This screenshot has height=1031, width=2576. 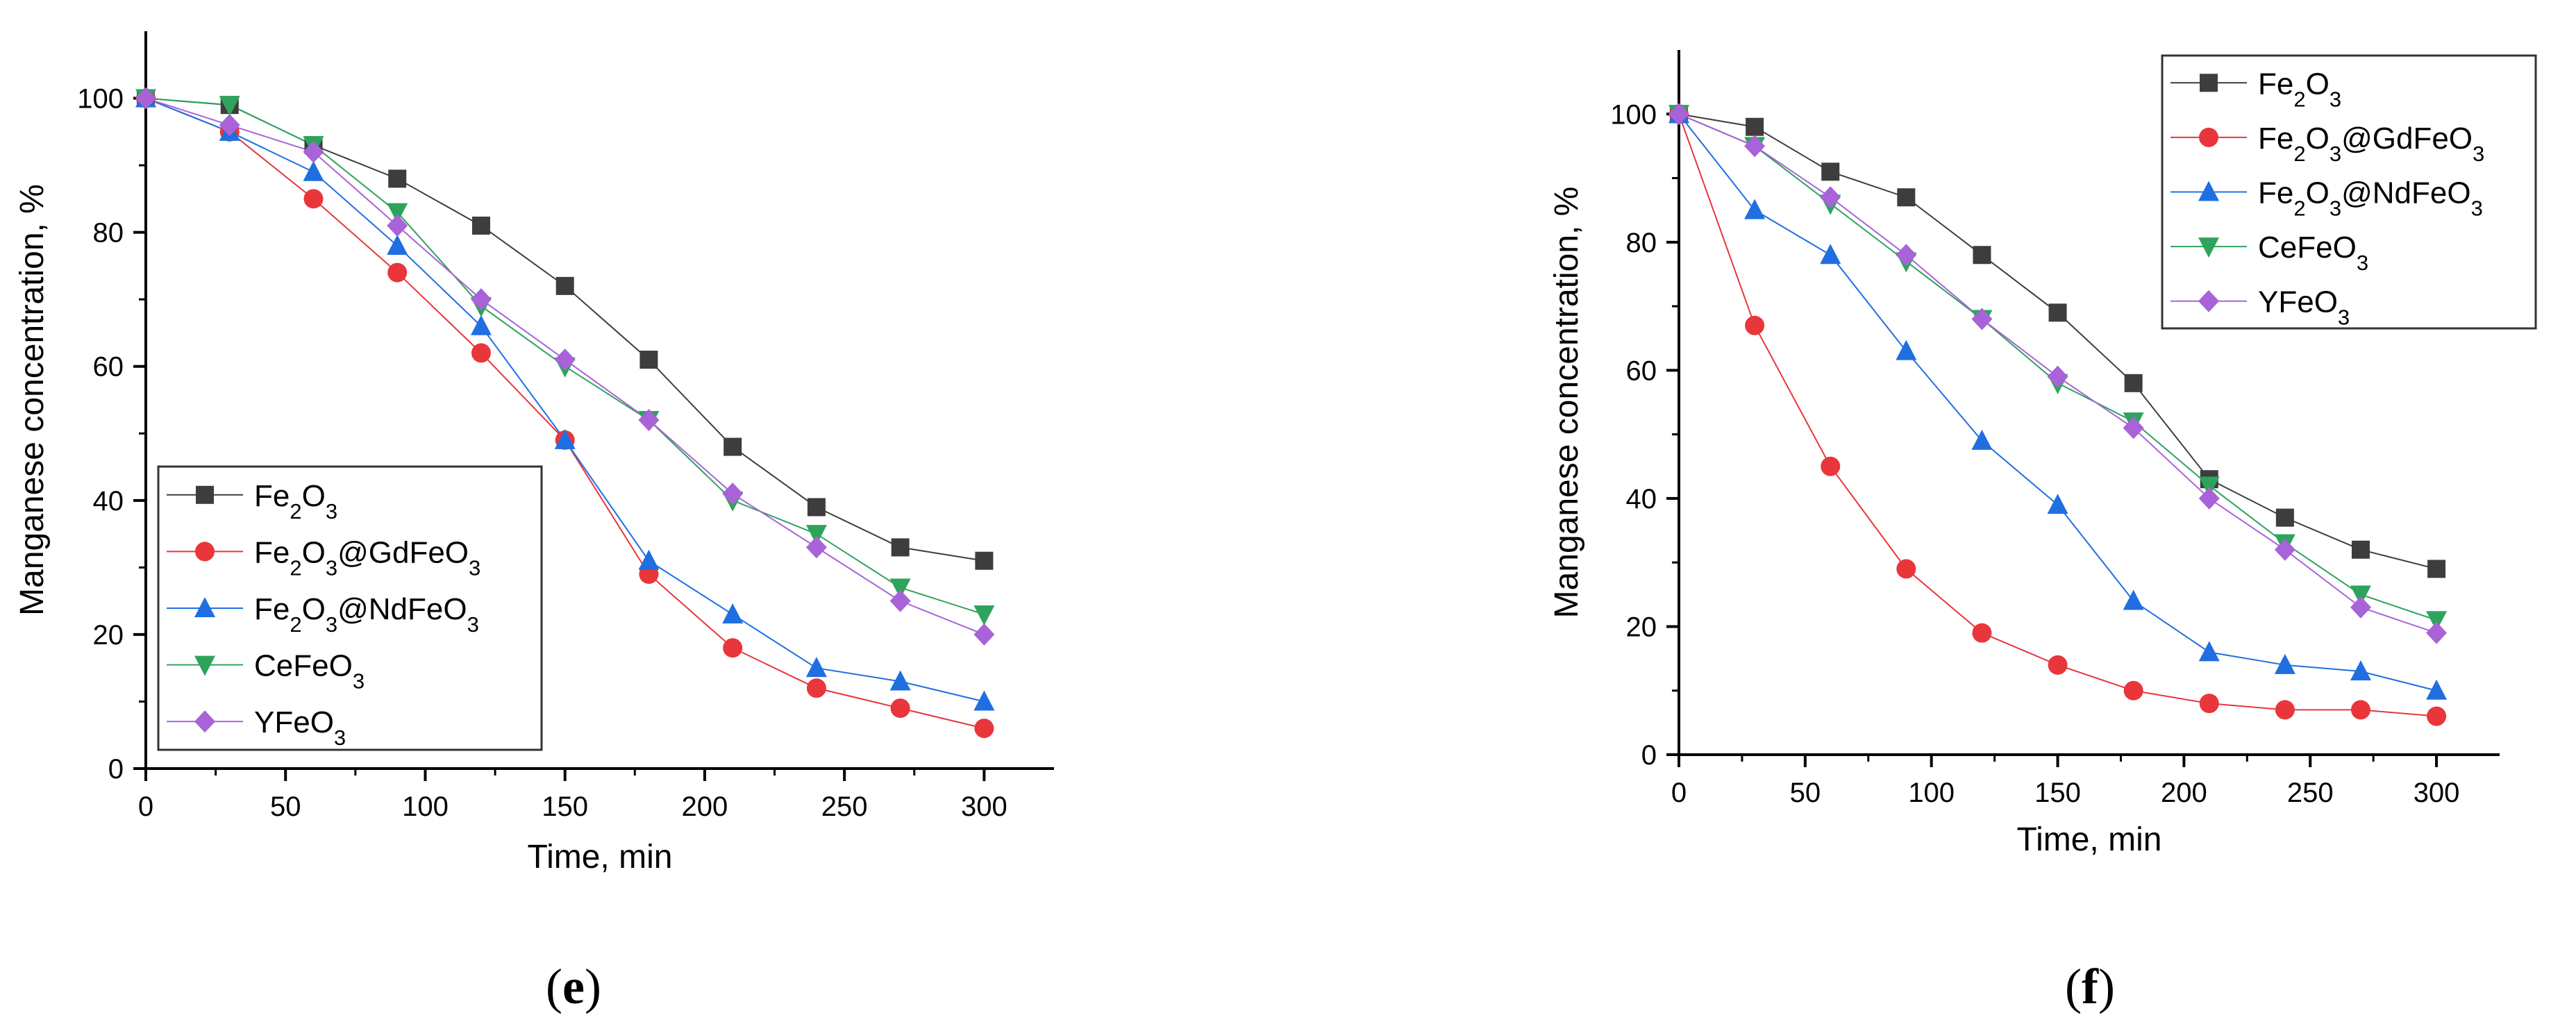 I want to click on y-tick-label: 80, so click(x=108, y=233).